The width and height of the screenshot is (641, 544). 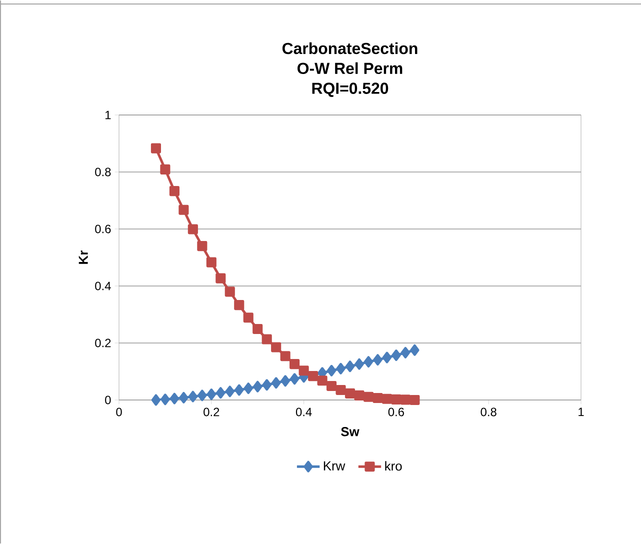 What do you see at coordinates (103, 286) in the screenshot?
I see `y-tick-label: 0.4` at bounding box center [103, 286].